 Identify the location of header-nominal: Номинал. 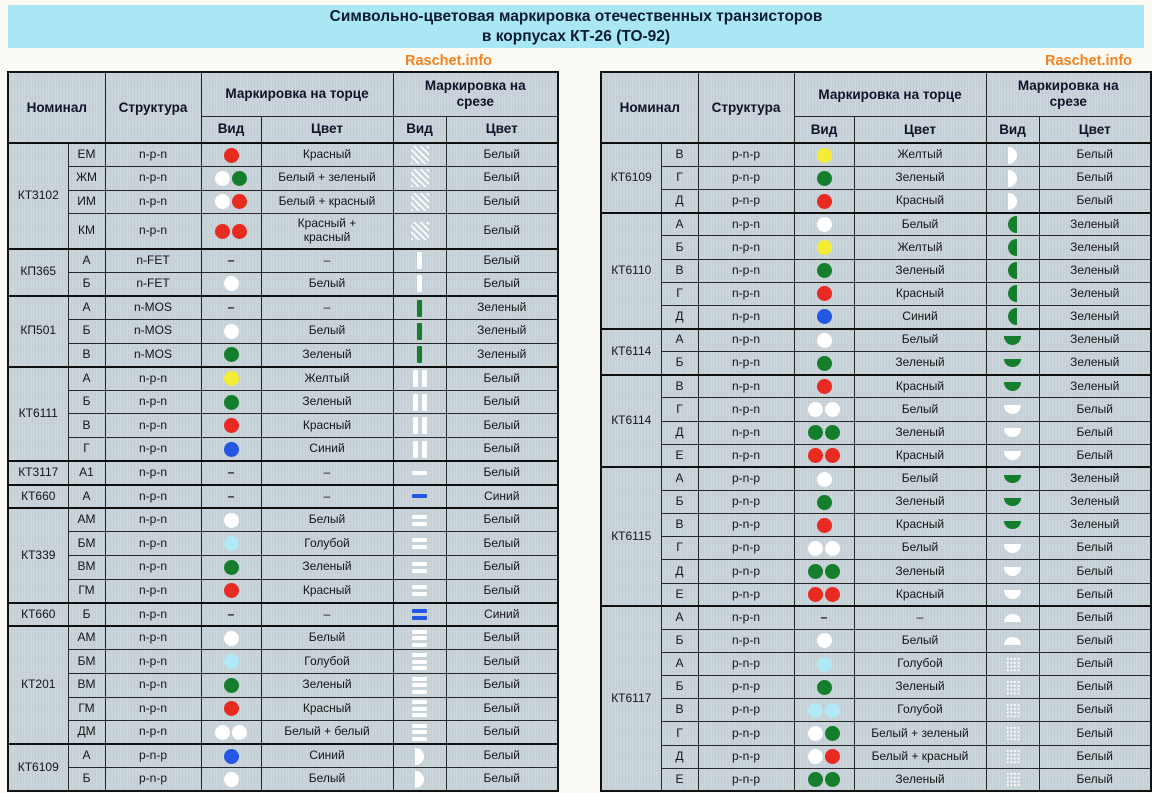
(649, 107).